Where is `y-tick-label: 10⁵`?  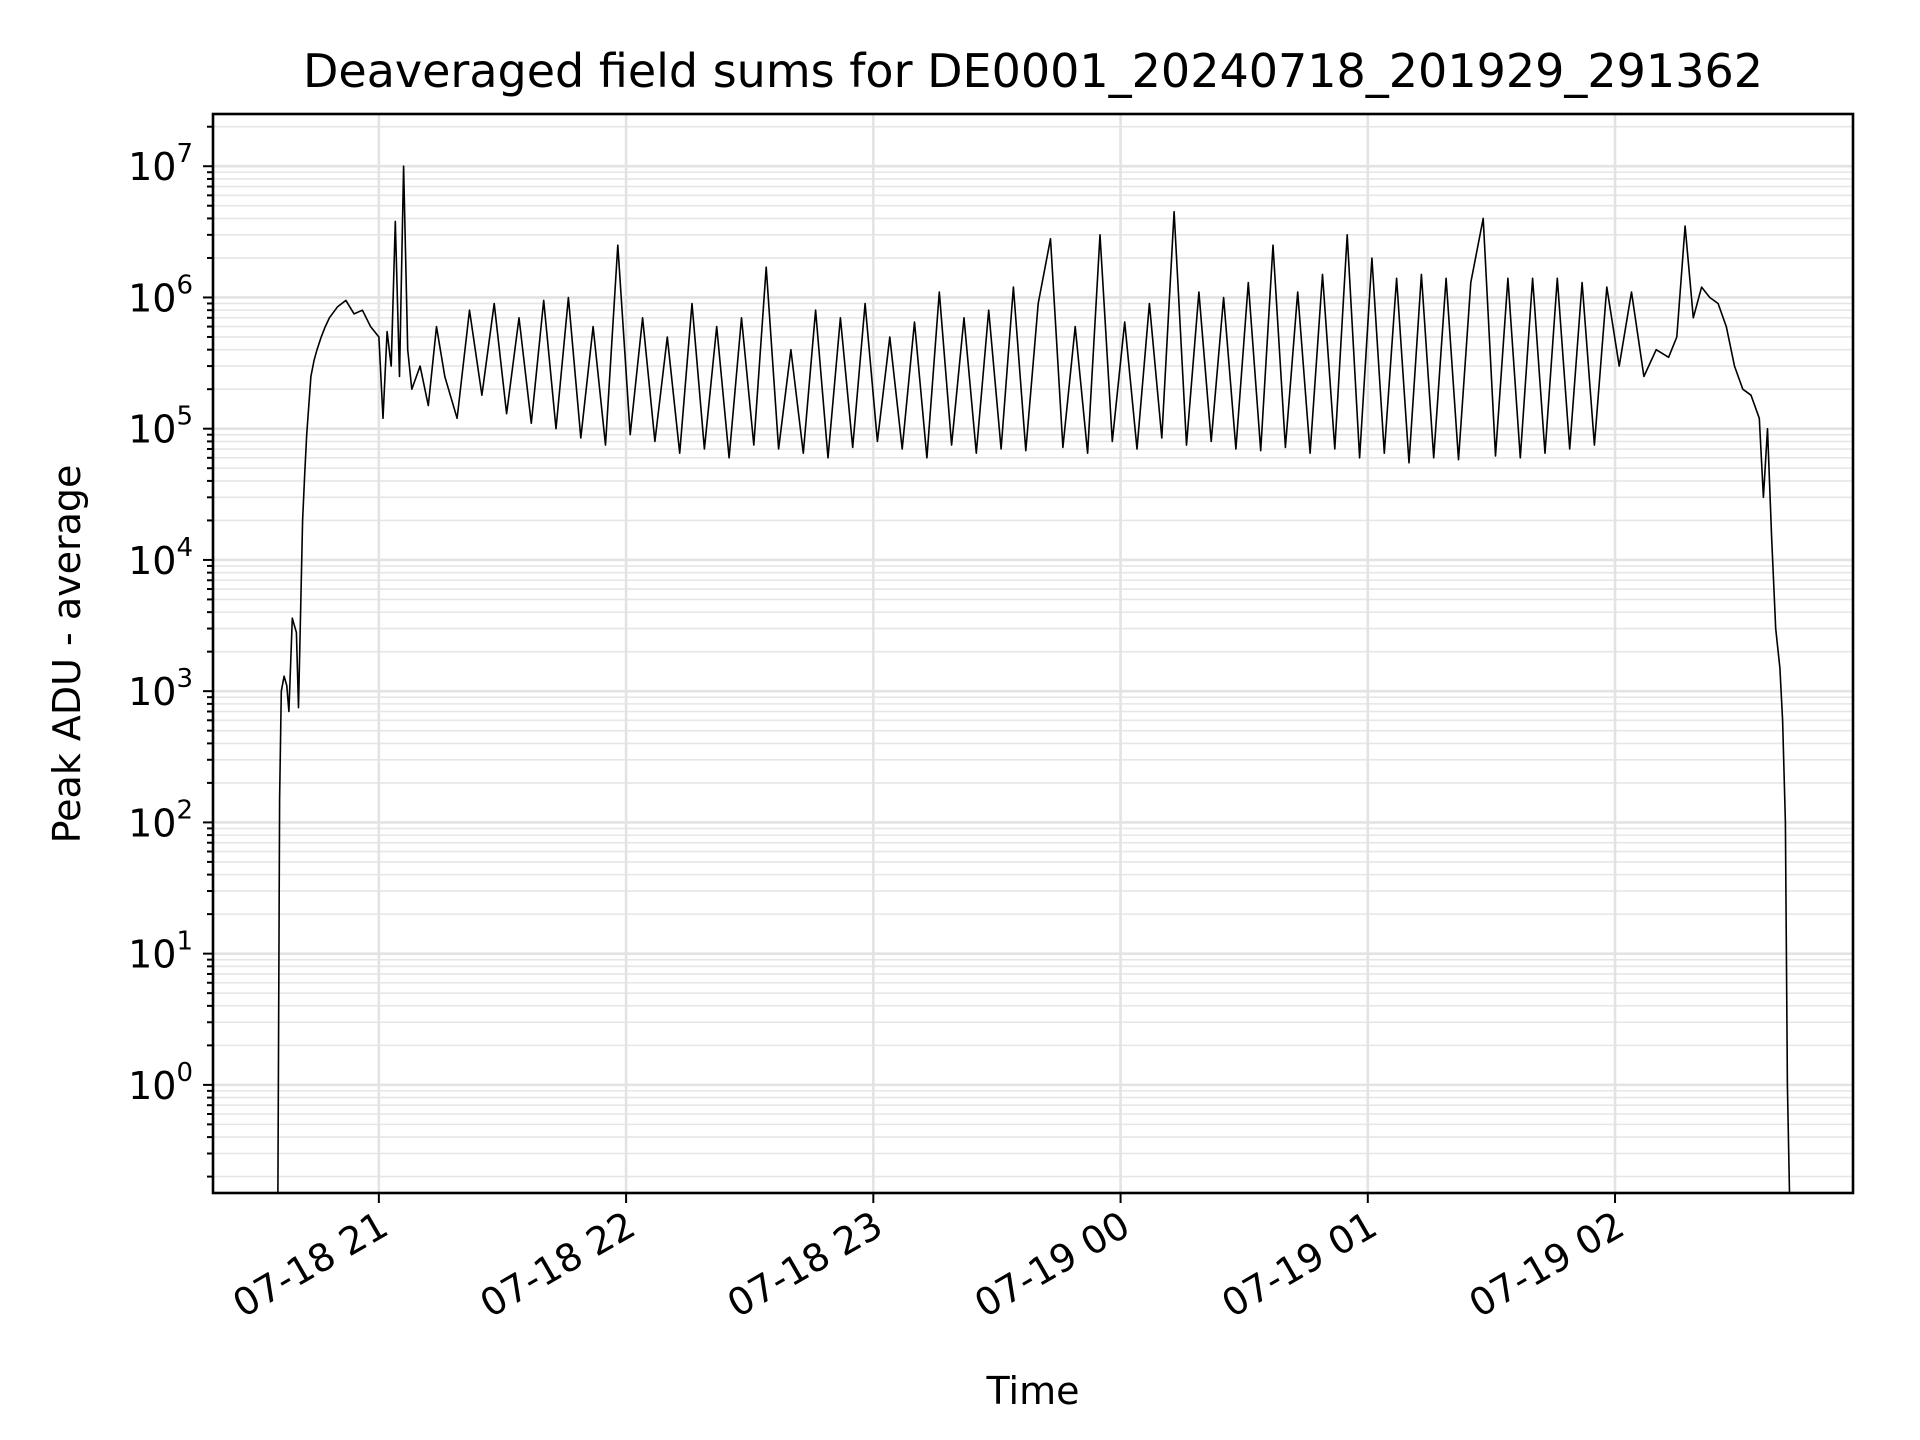
y-tick-label: 10⁵ is located at coordinates (160, 427).